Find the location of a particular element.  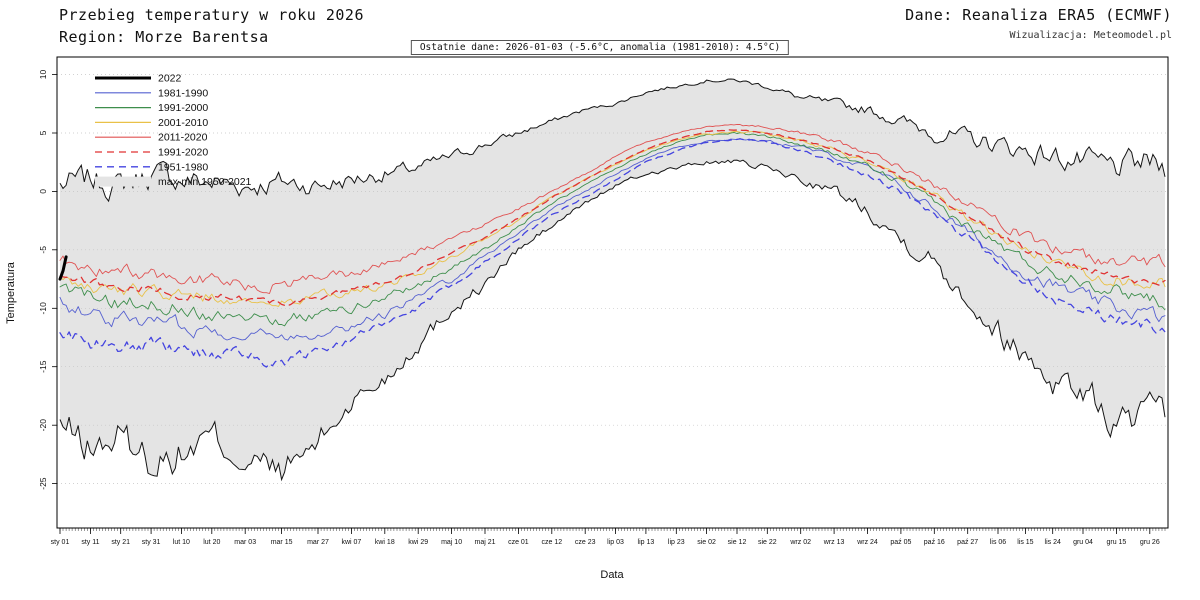

x-tick-label: wrz 02 is located at coordinates (800, 542).